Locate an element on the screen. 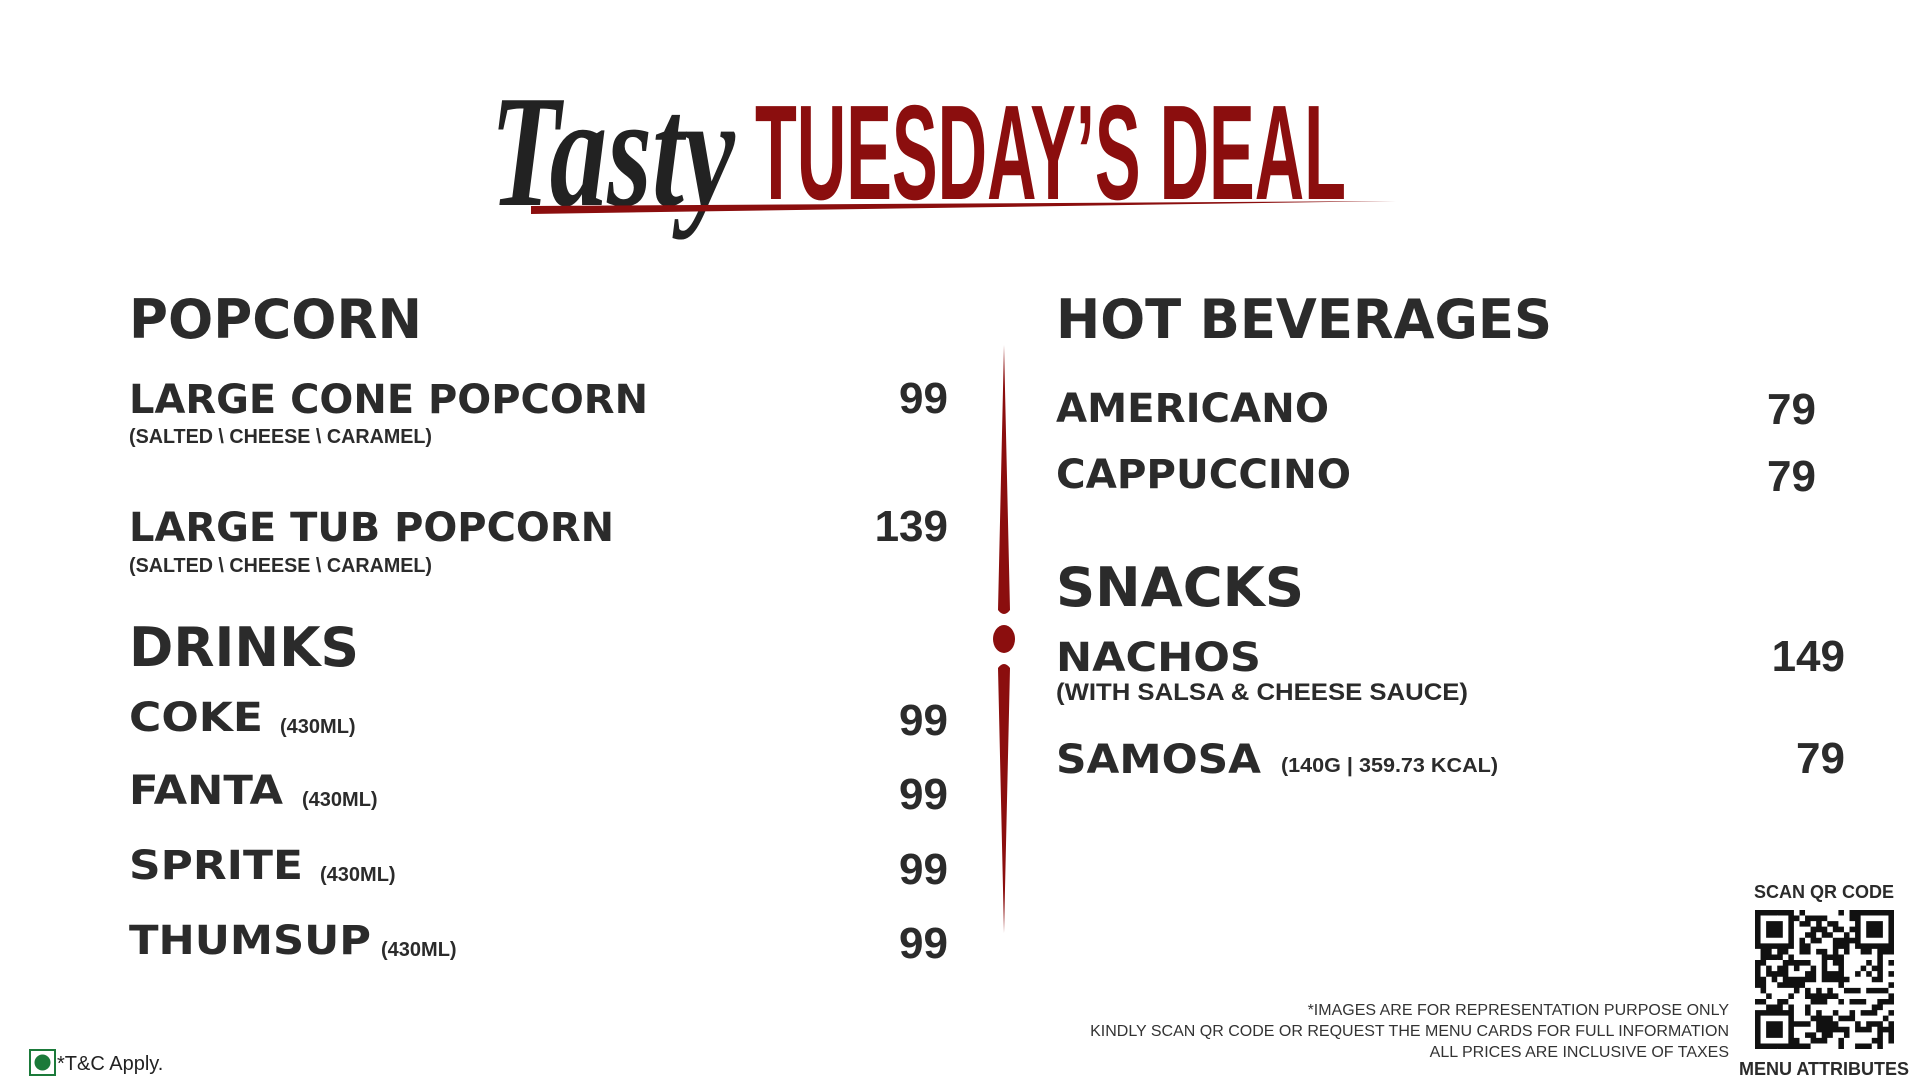 The width and height of the screenshot is (1921, 1081). item-name: LARGE TUB POPCORN is located at coordinates (371, 528).